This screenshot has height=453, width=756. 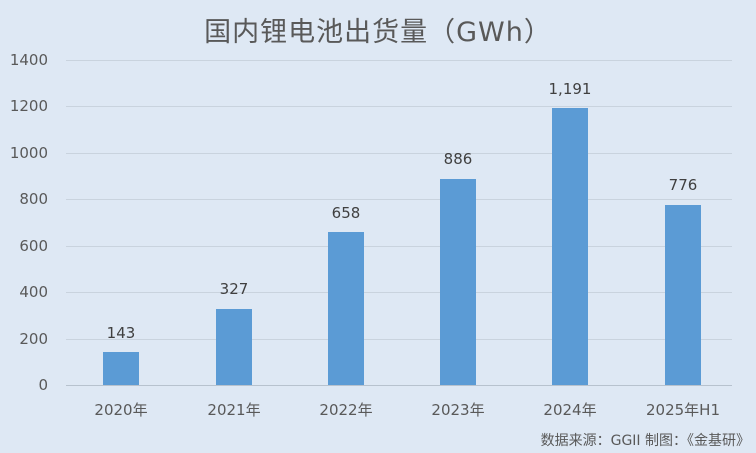 What do you see at coordinates (33, 339) in the screenshot?
I see `y-tick-label: 200` at bounding box center [33, 339].